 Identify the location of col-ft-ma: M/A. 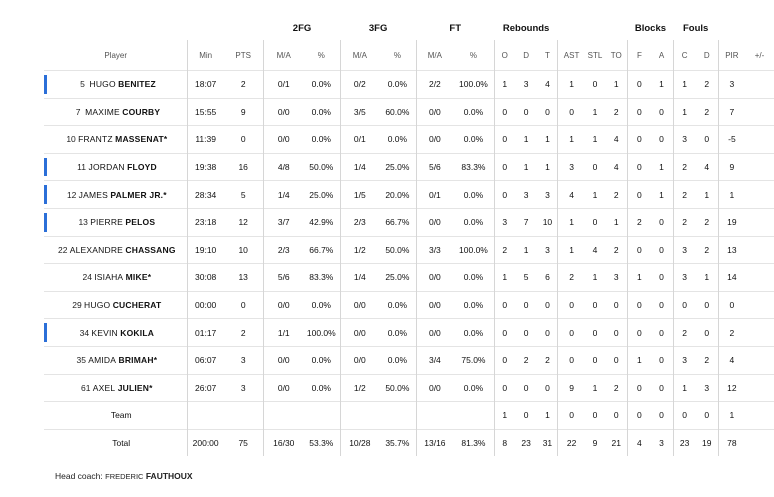
(434, 55).